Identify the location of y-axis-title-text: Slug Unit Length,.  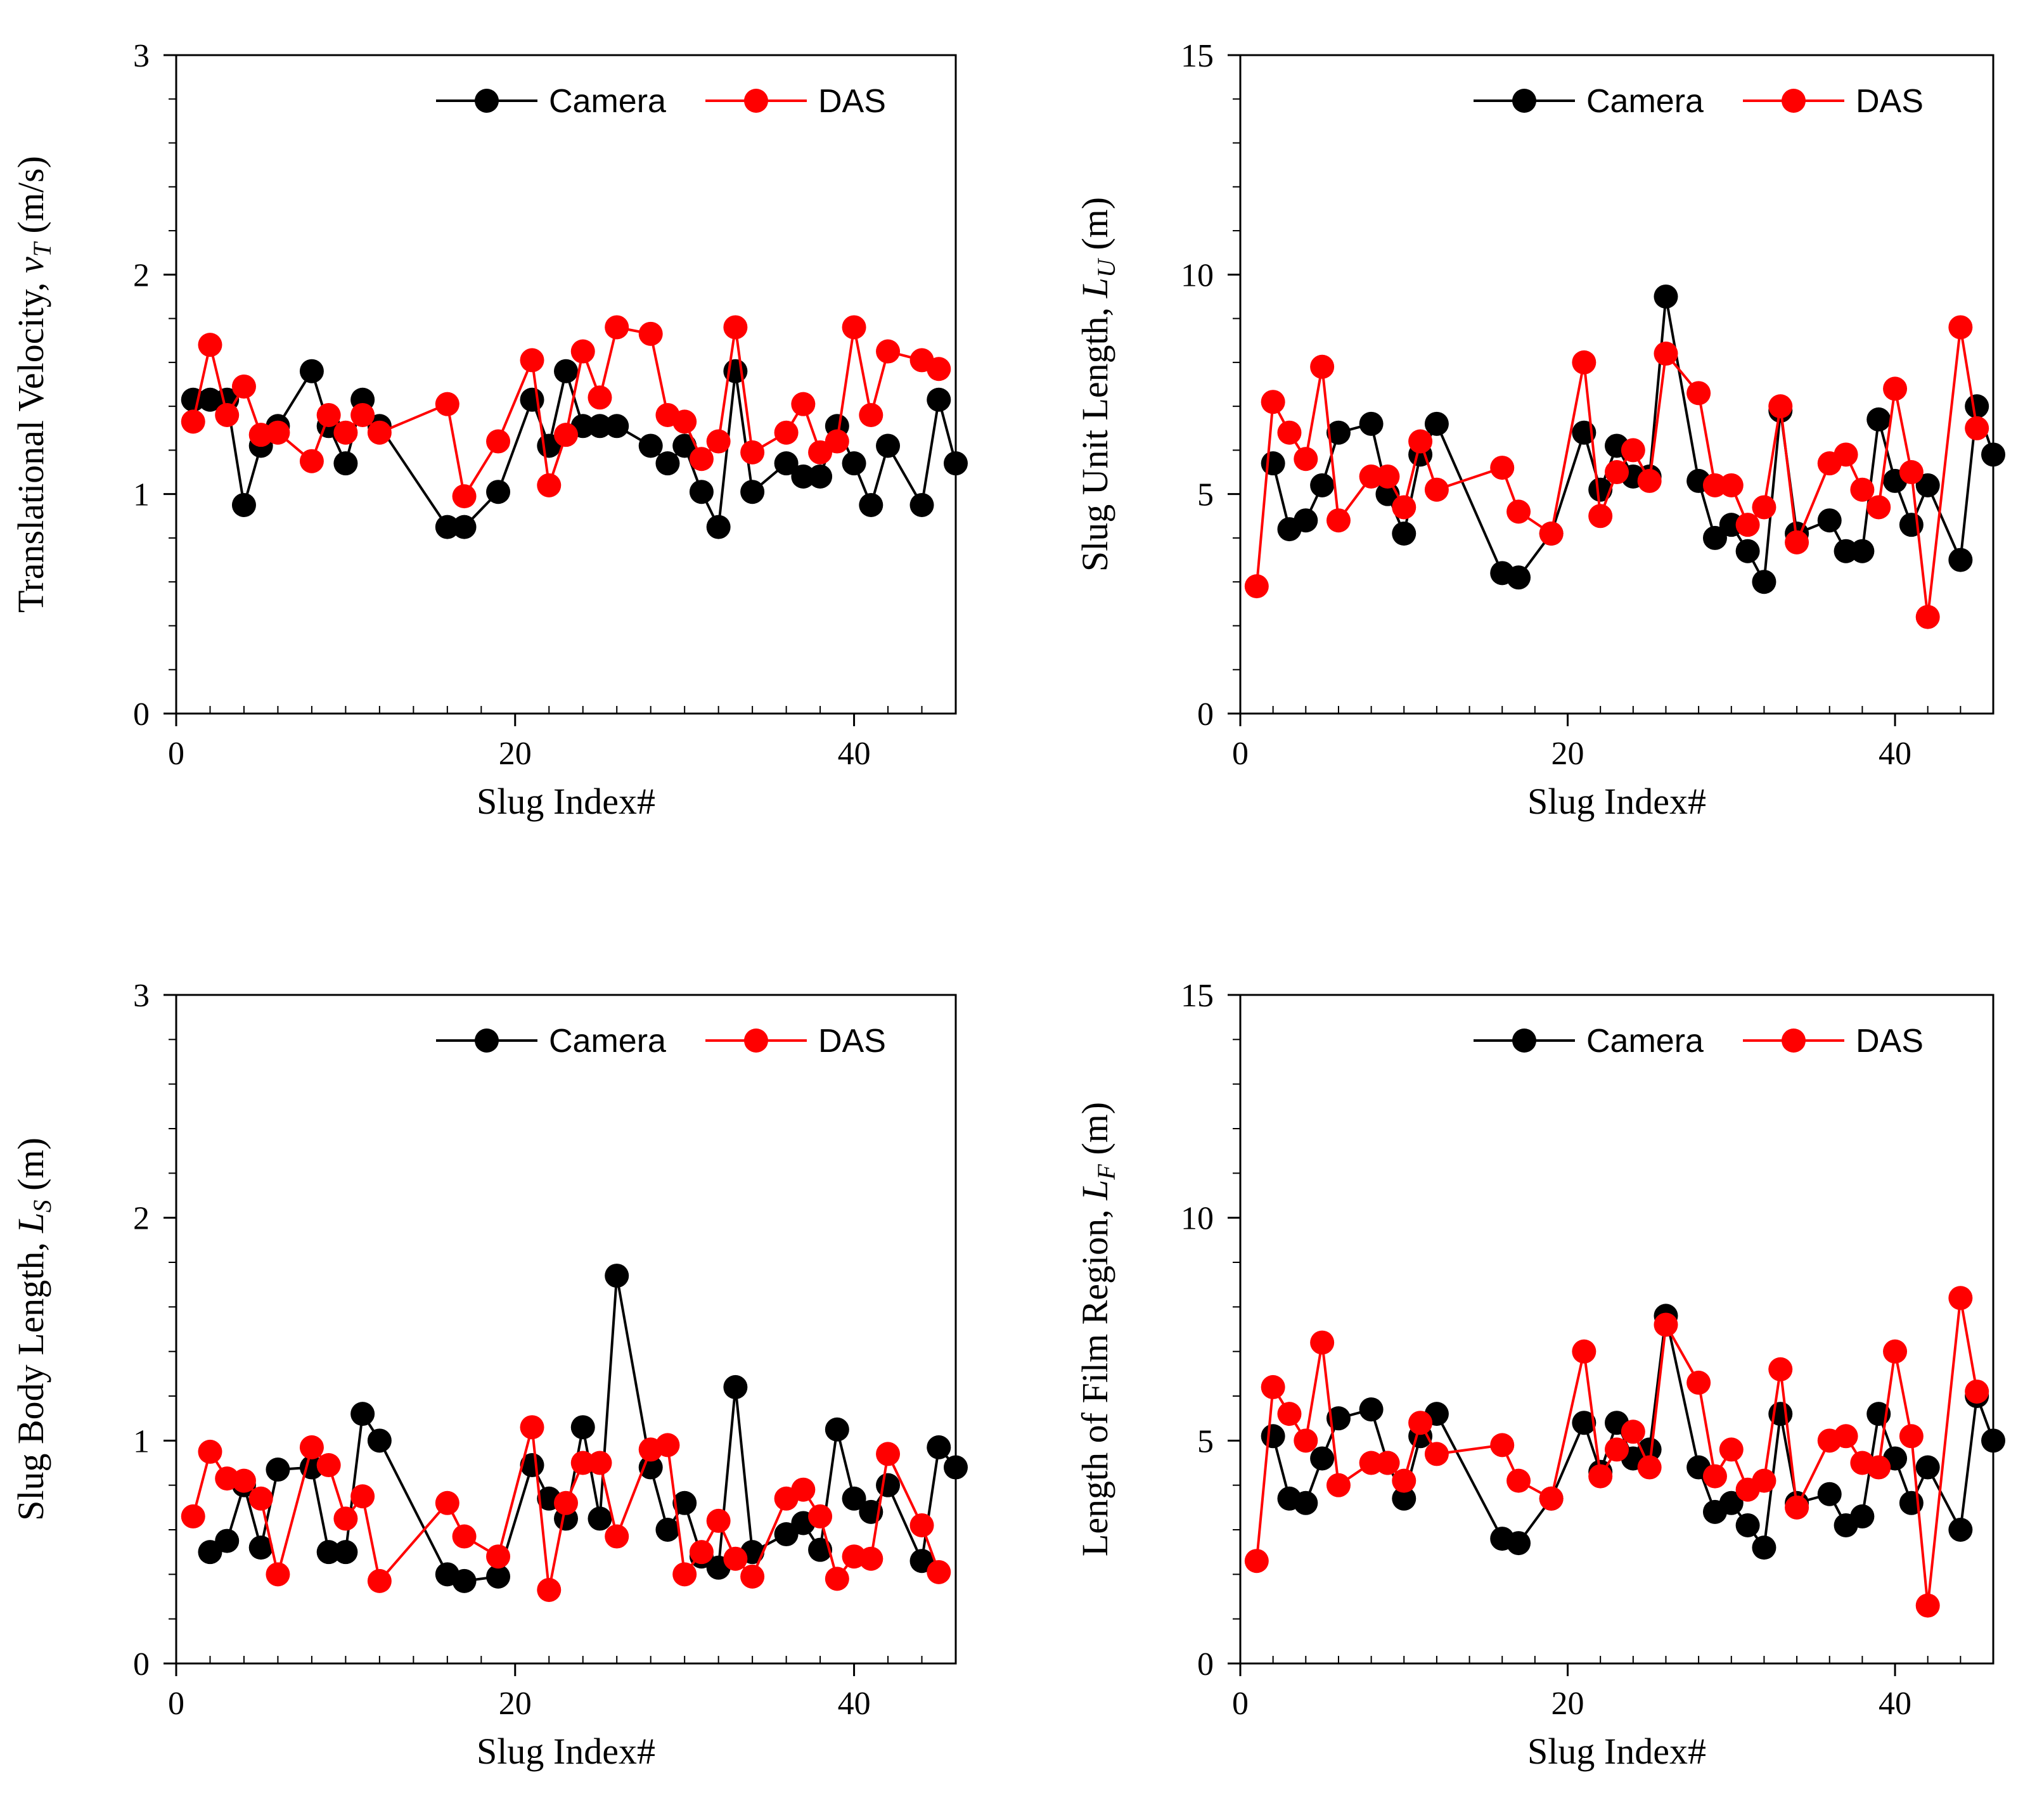
(1095, 435).